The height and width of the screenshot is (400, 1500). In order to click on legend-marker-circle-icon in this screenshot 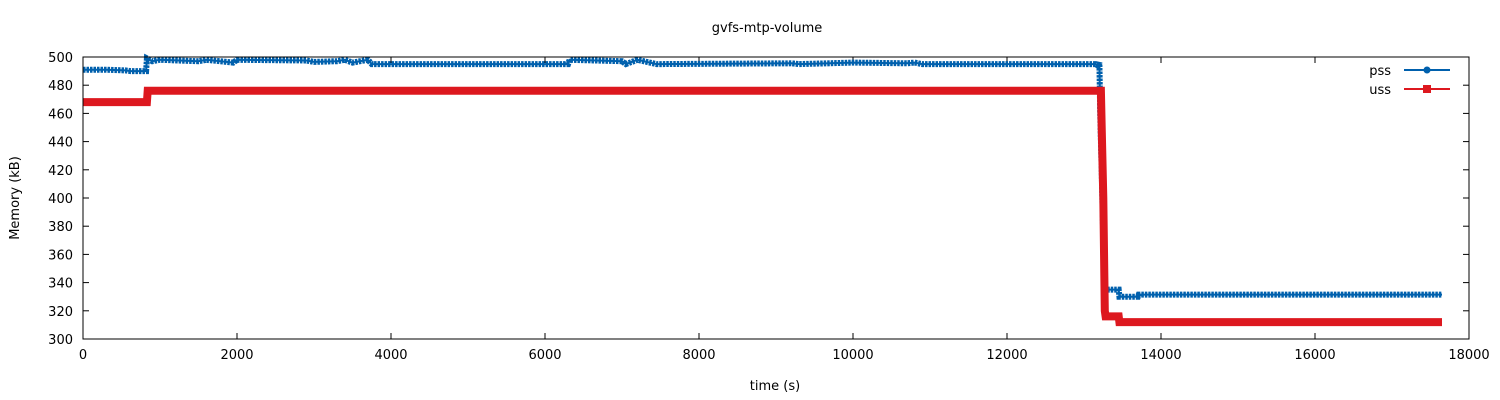, I will do `click(1427, 70)`.